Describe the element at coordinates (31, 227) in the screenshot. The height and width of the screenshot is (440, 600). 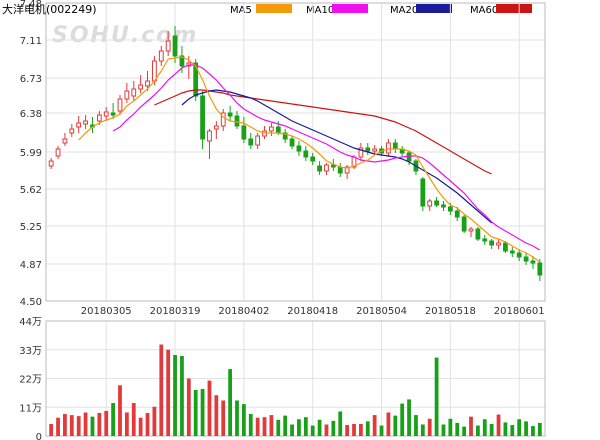
I see `price-tick-label: 5.25` at that location.